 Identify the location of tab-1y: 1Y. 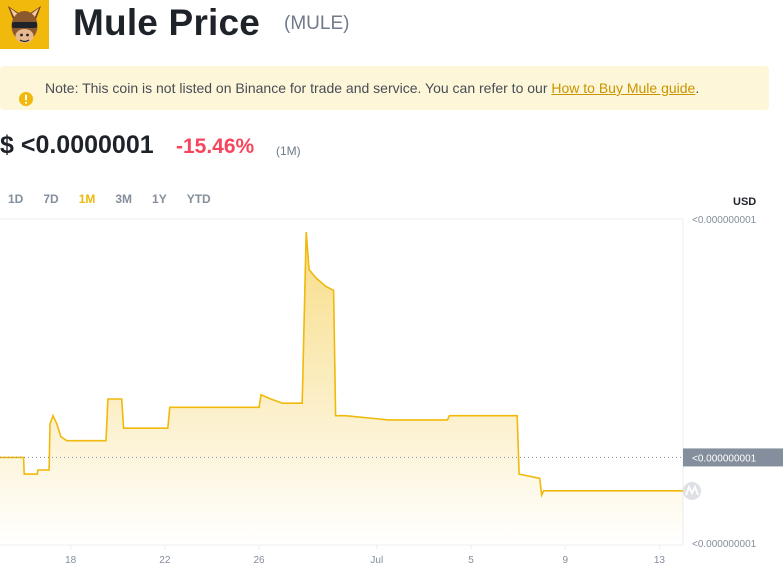
(159, 199).